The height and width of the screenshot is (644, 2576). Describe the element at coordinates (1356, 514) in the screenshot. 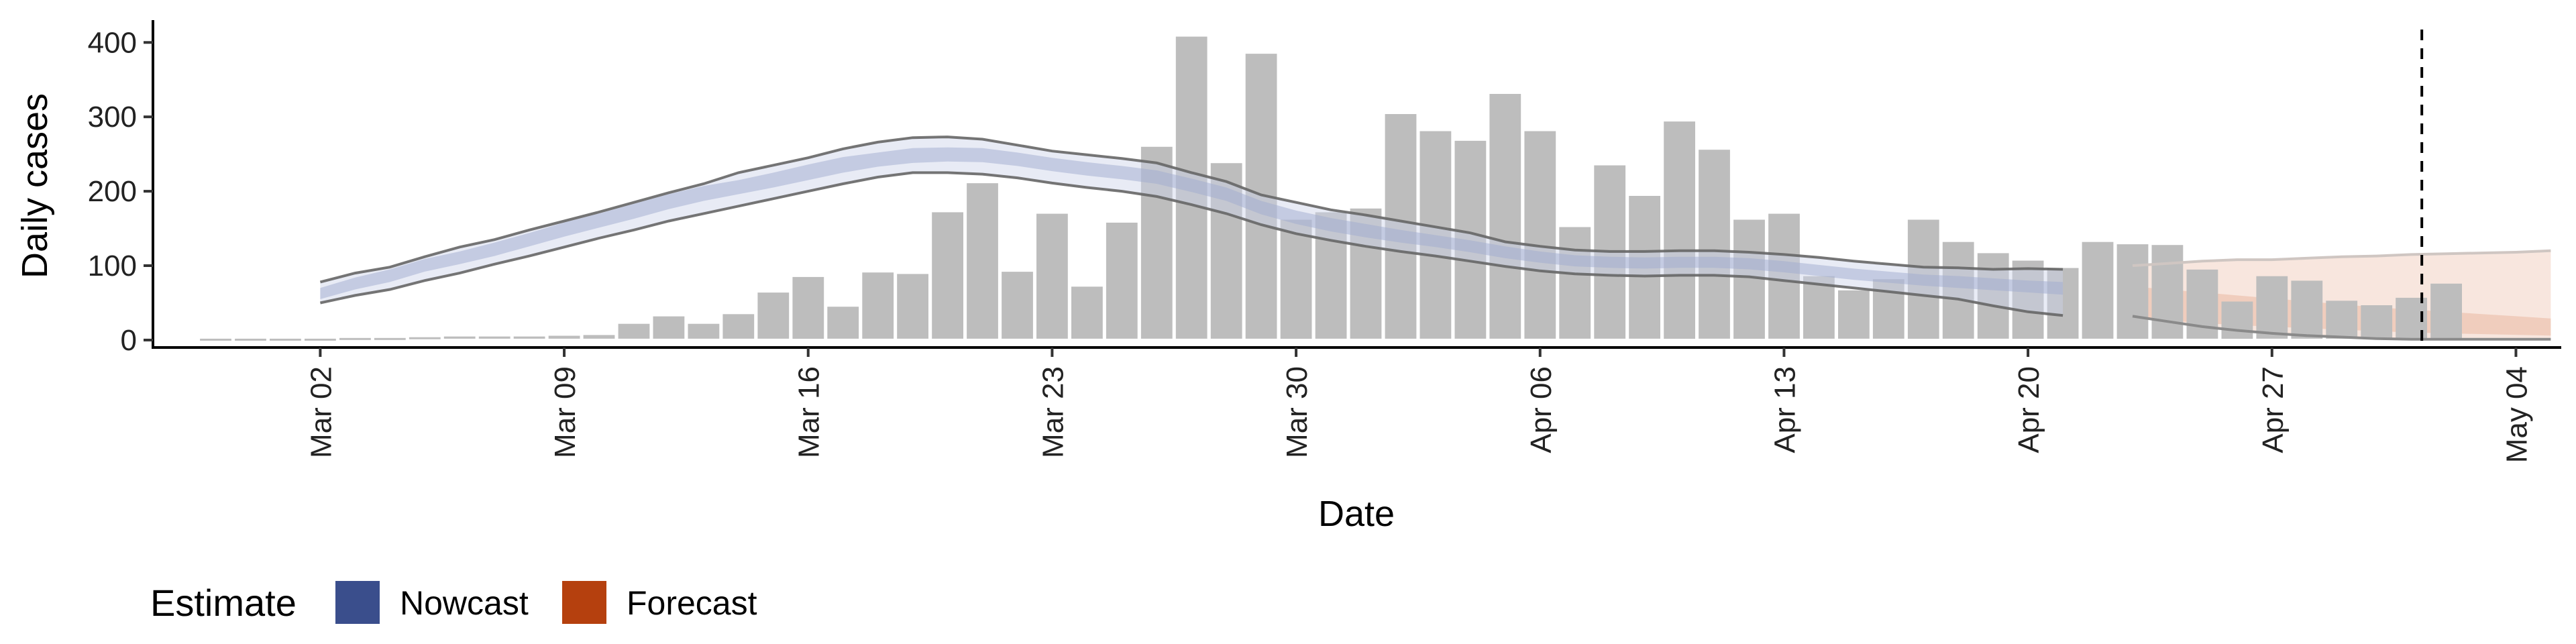

I see `x-axis-title: Date` at that location.